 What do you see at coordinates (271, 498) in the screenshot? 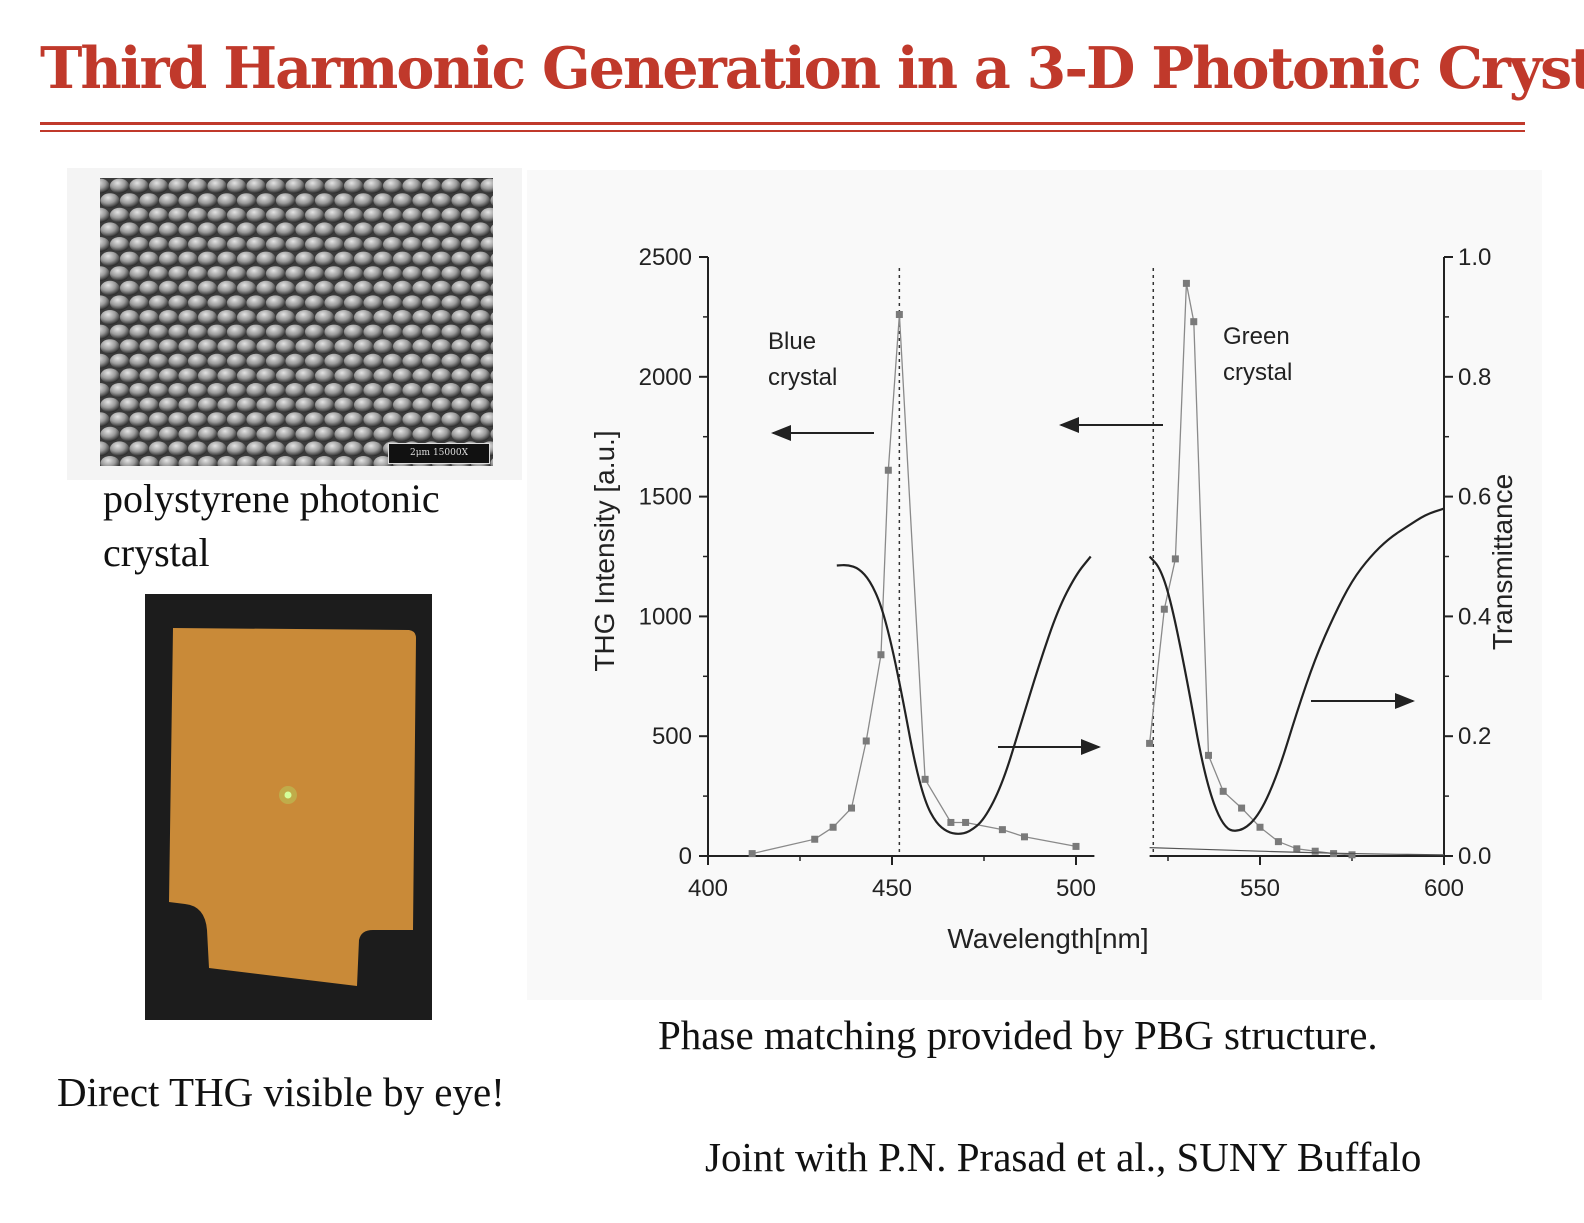
I see `sem-caption-line1: polystyrene photonic` at bounding box center [271, 498].